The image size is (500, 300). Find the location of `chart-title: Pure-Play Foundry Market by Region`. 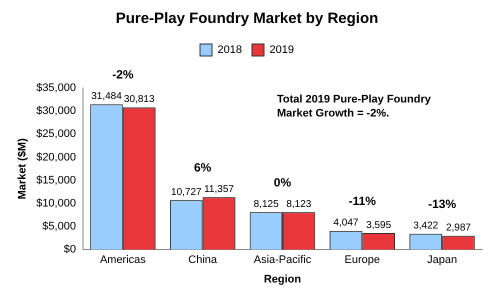

chart-title: Pure-Play Foundry Market by Region is located at coordinates (247, 19).